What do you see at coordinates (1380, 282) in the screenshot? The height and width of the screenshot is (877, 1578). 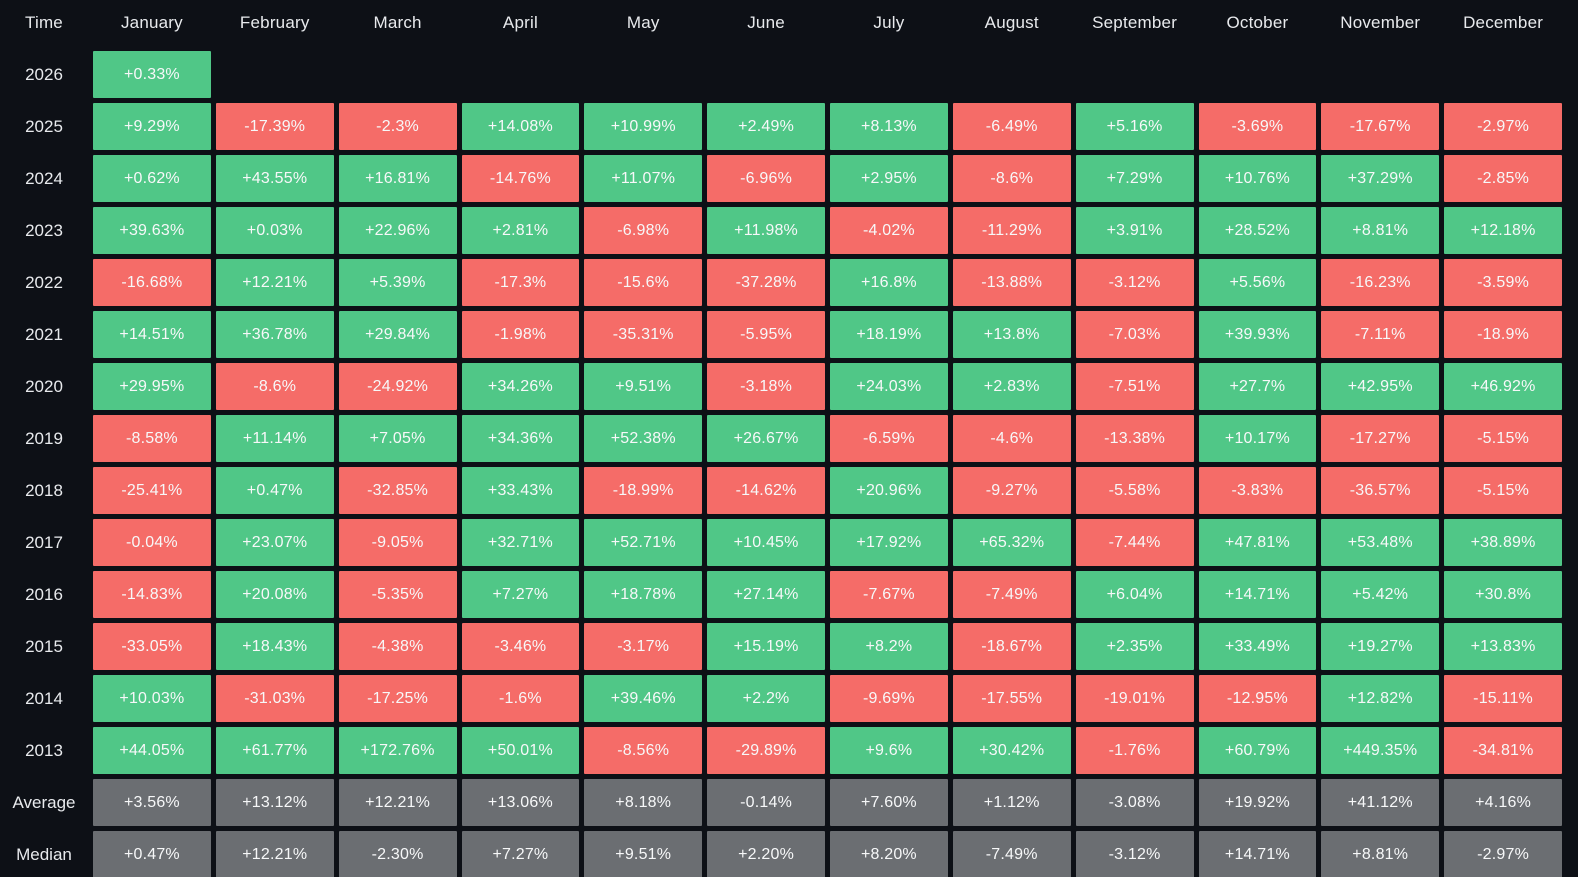 I see `cell-2022-november: -16.23%` at bounding box center [1380, 282].